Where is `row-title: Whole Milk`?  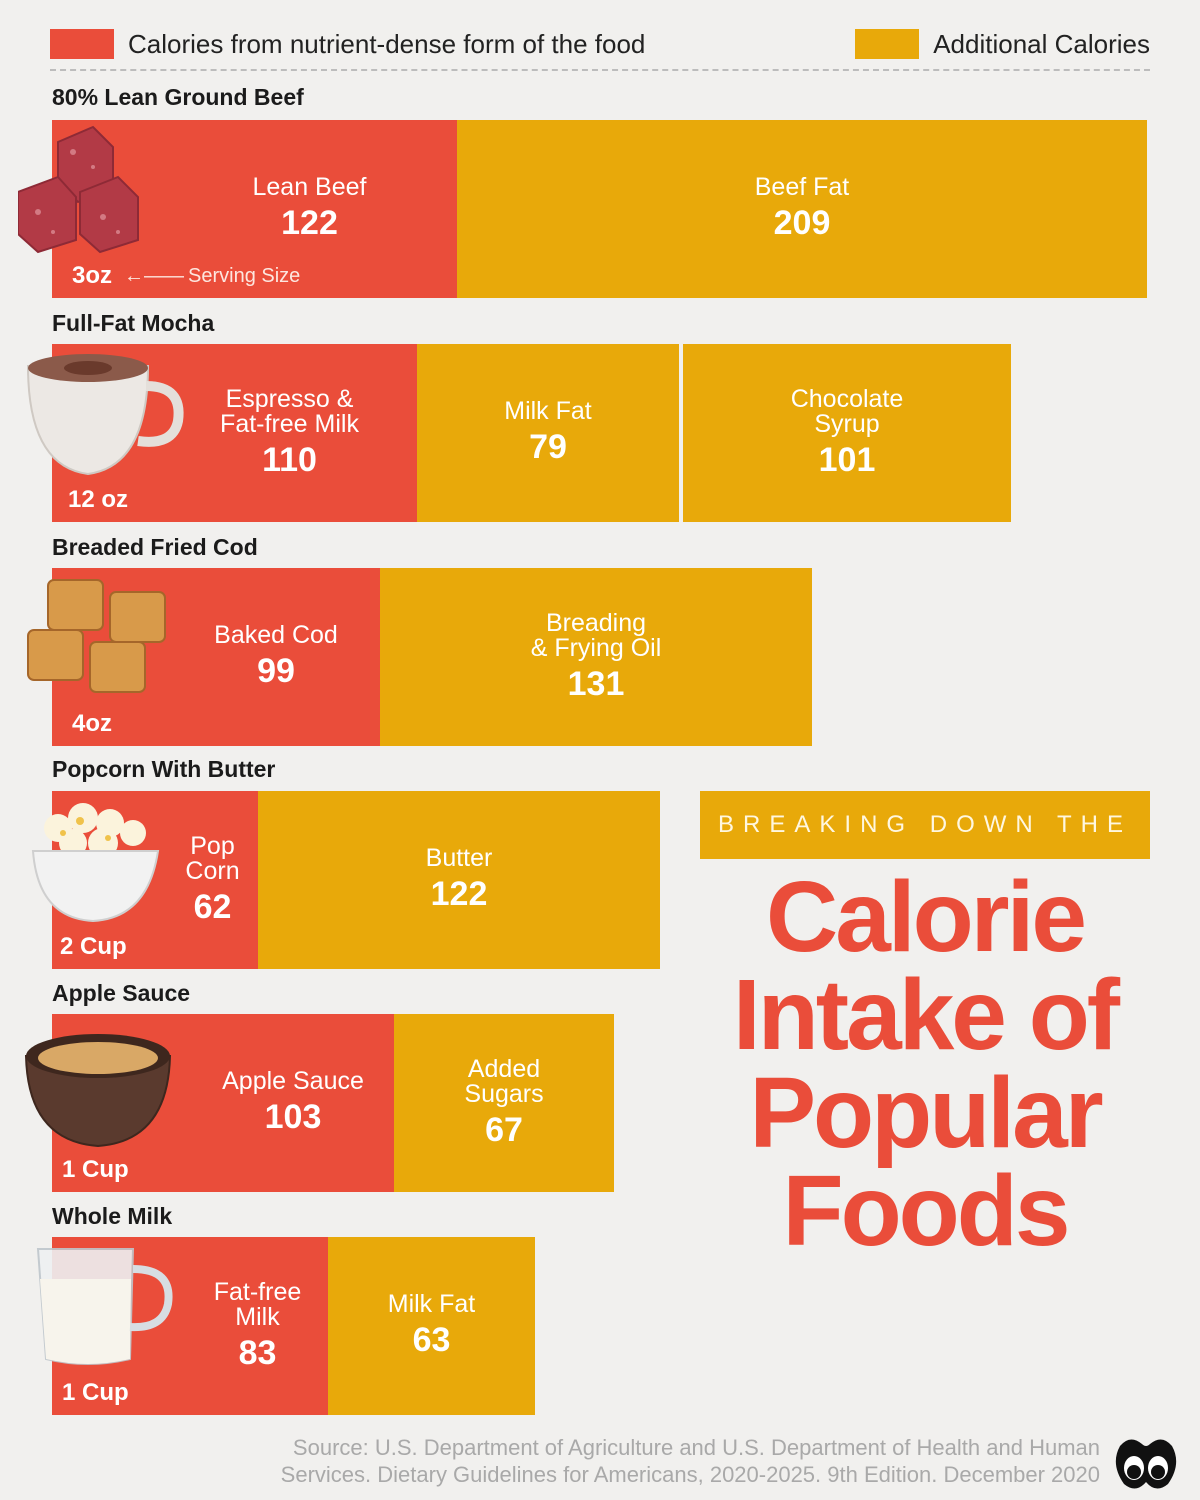
row-title: Whole Milk is located at coordinates (112, 1216).